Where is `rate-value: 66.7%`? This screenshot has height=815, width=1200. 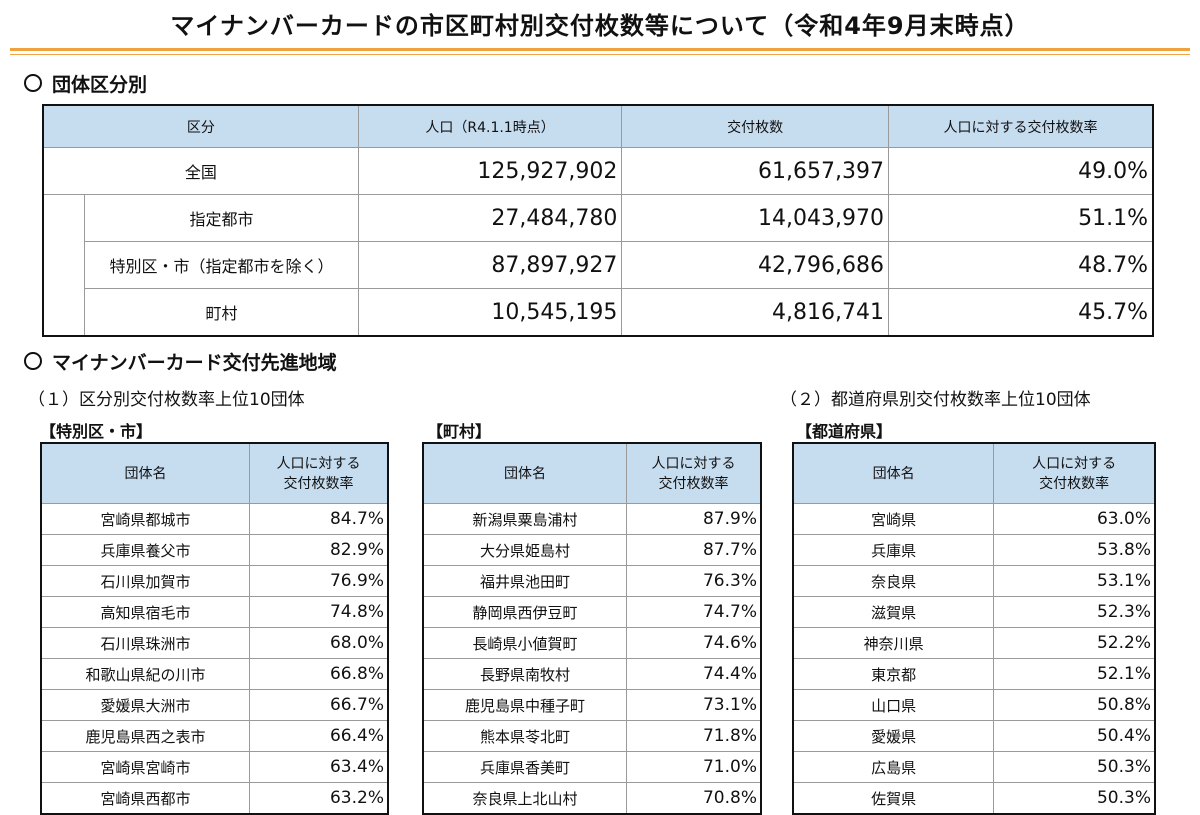
rate-value: 66.7% is located at coordinates (319, 705).